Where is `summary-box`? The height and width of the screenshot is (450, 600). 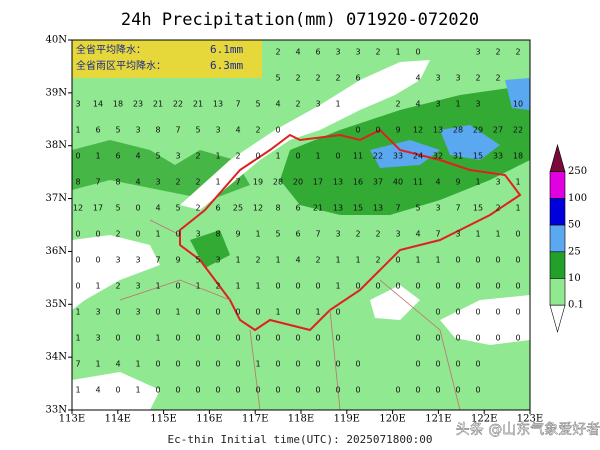 summary-box is located at coordinates (167, 59).